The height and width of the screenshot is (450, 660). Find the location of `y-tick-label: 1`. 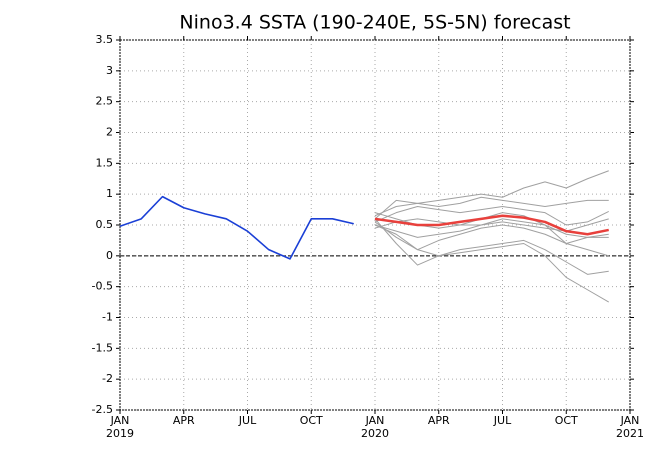

y-tick-label: 1 is located at coordinates (109, 193).